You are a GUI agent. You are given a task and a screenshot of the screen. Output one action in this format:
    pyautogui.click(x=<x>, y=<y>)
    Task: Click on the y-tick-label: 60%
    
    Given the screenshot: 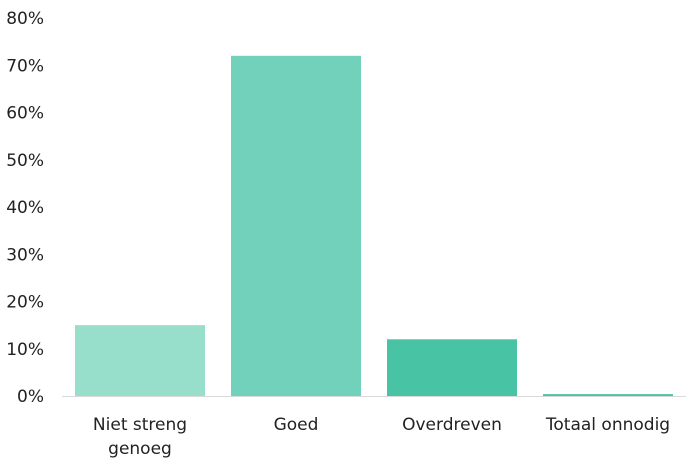 What is the action you would take?
    pyautogui.click(x=25, y=114)
    